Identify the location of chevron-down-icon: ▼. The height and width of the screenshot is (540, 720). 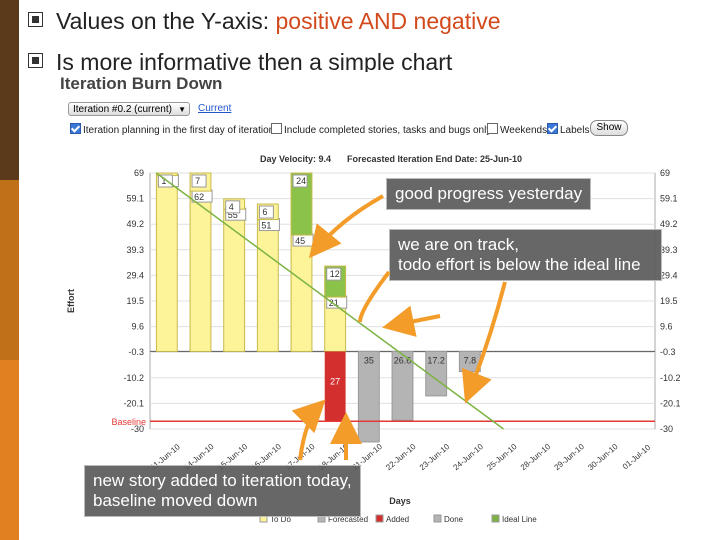
(182, 109).